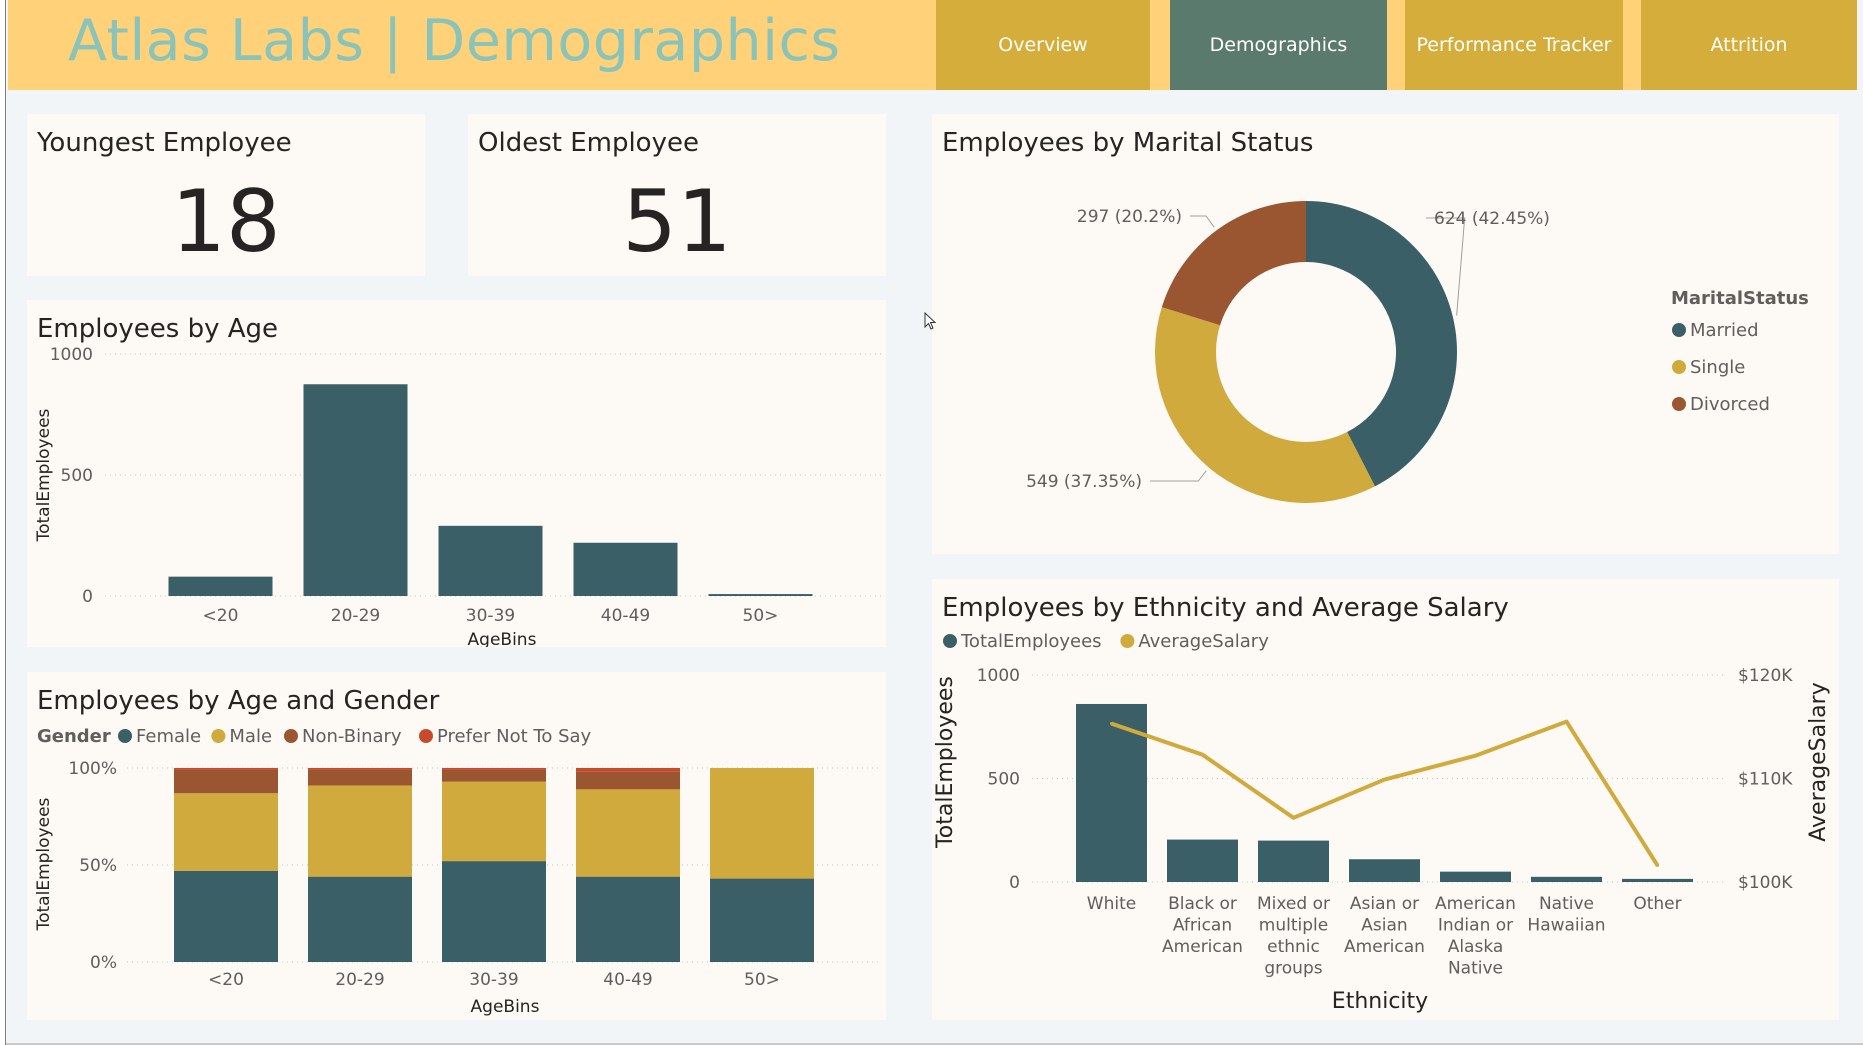 Image resolution: width=1863 pixels, height=1045 pixels. Describe the element at coordinates (1004, 780) in the screenshot. I see `y-tick-500: 500` at that location.